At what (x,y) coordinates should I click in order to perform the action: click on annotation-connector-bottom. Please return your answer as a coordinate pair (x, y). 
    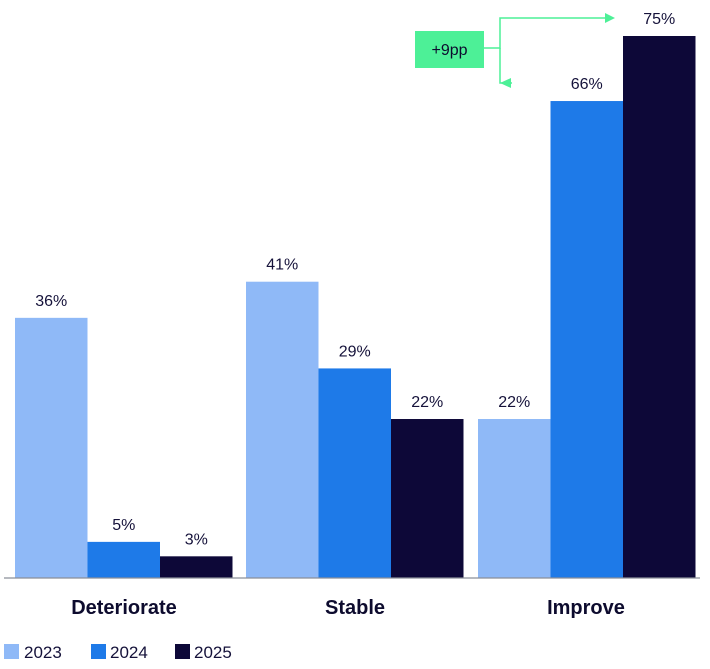
    Looking at the image, I should click on (505, 66).